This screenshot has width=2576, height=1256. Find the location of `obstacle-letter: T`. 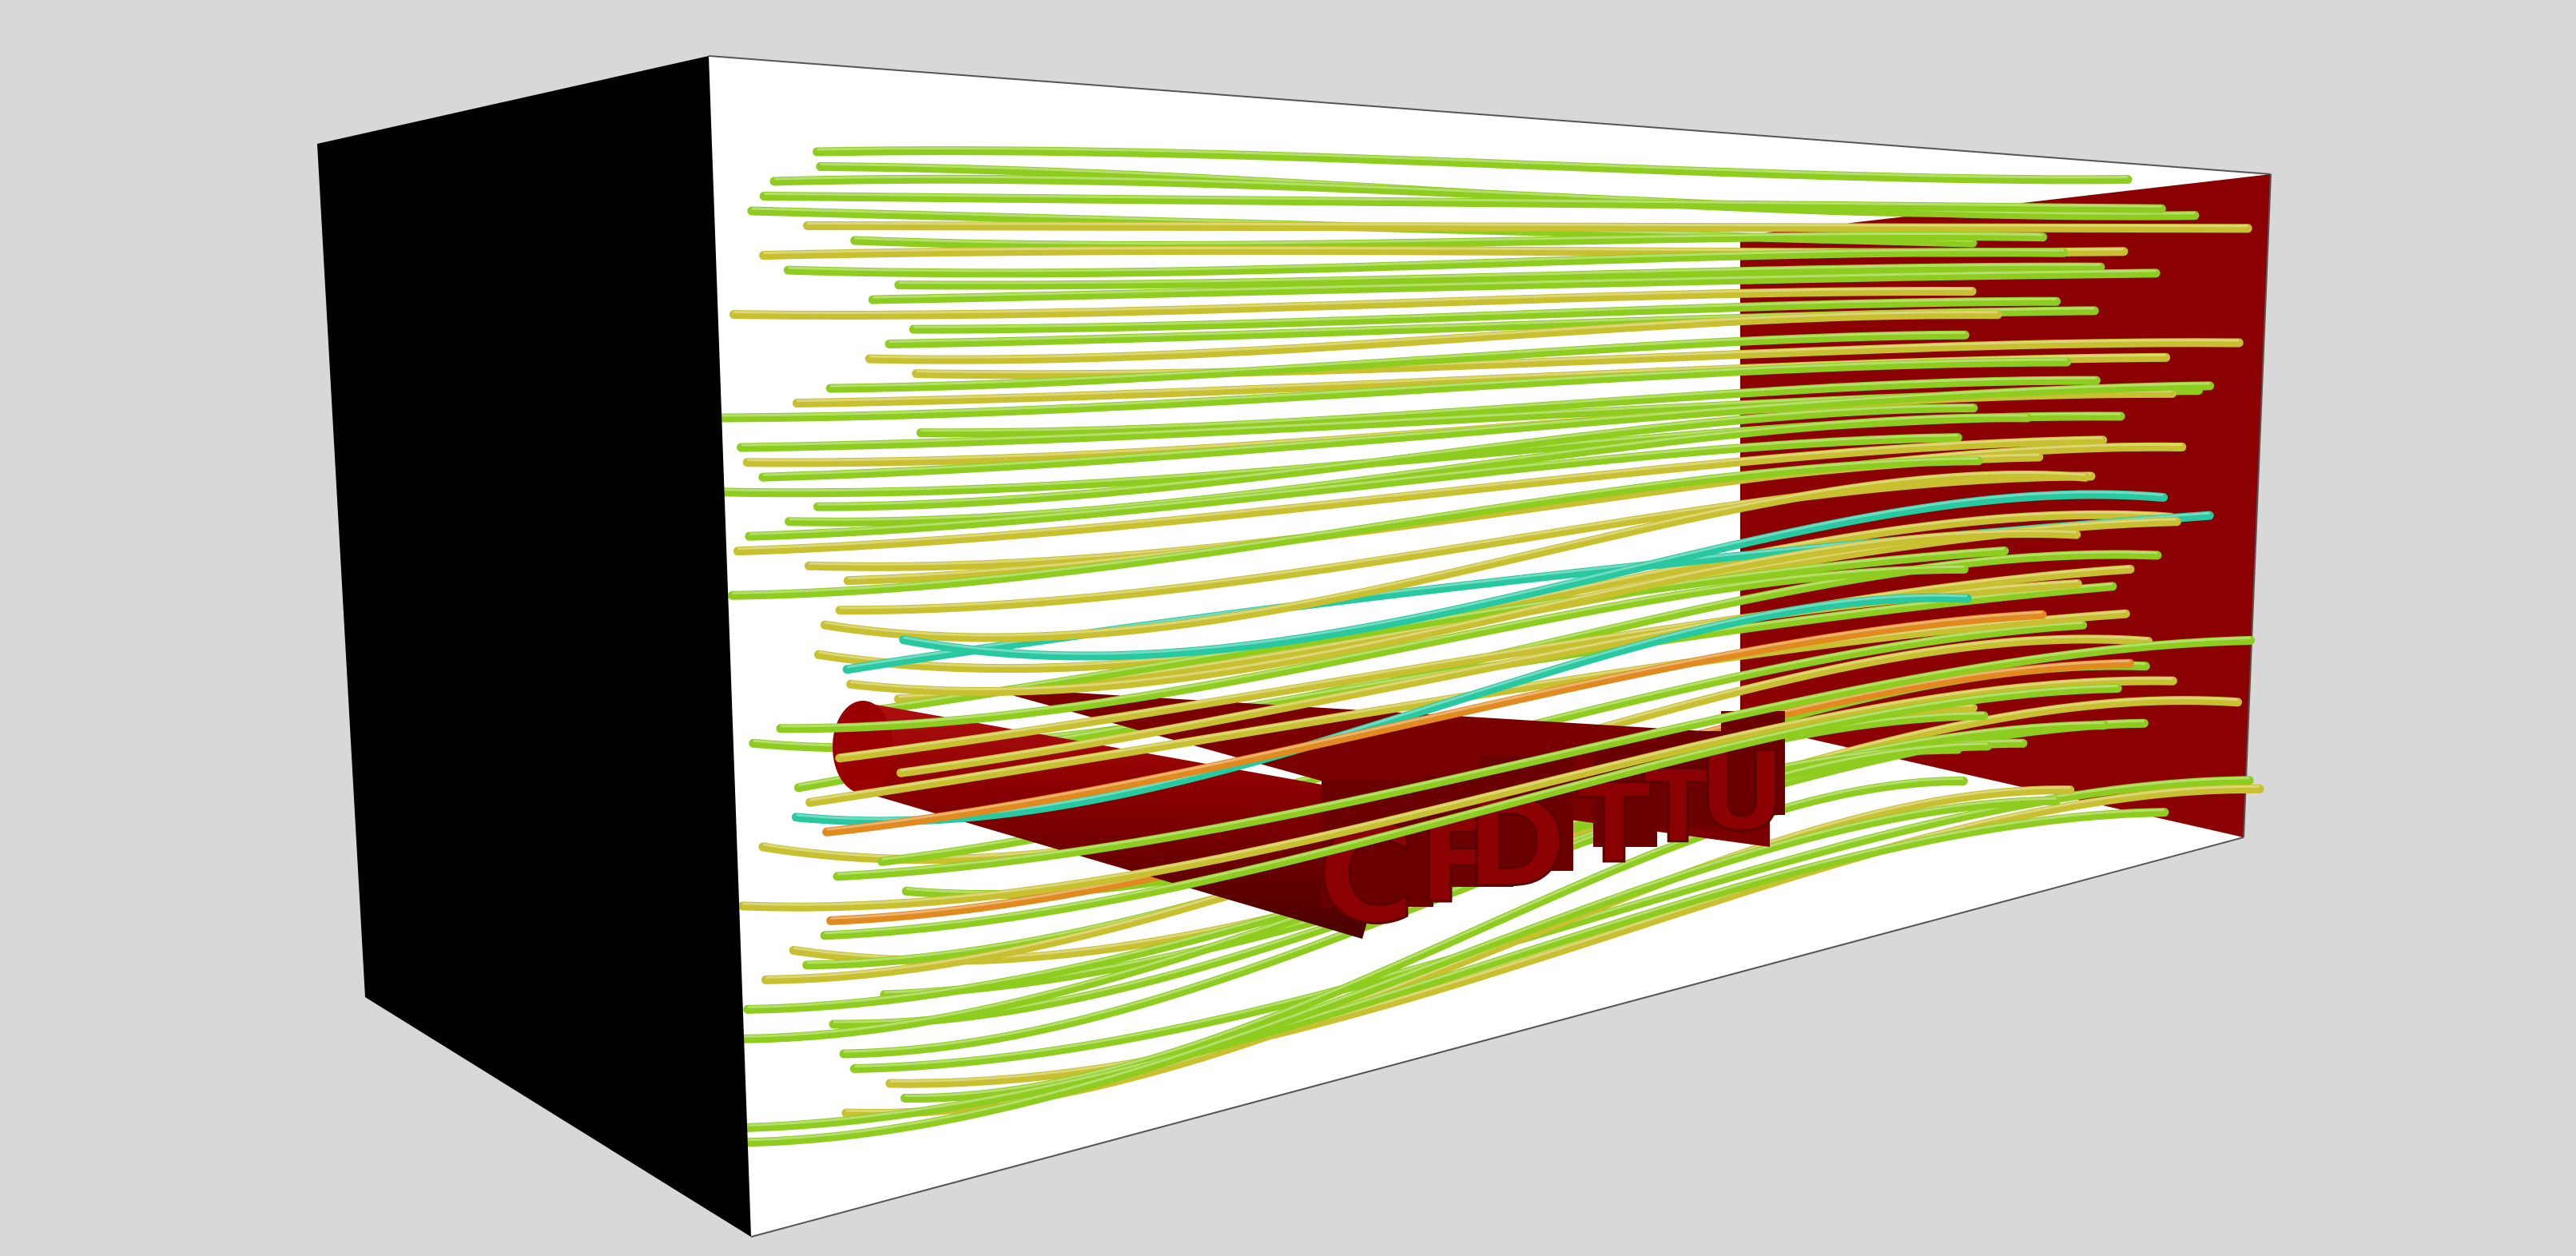

obstacle-letter: T is located at coordinates (1678, 807).